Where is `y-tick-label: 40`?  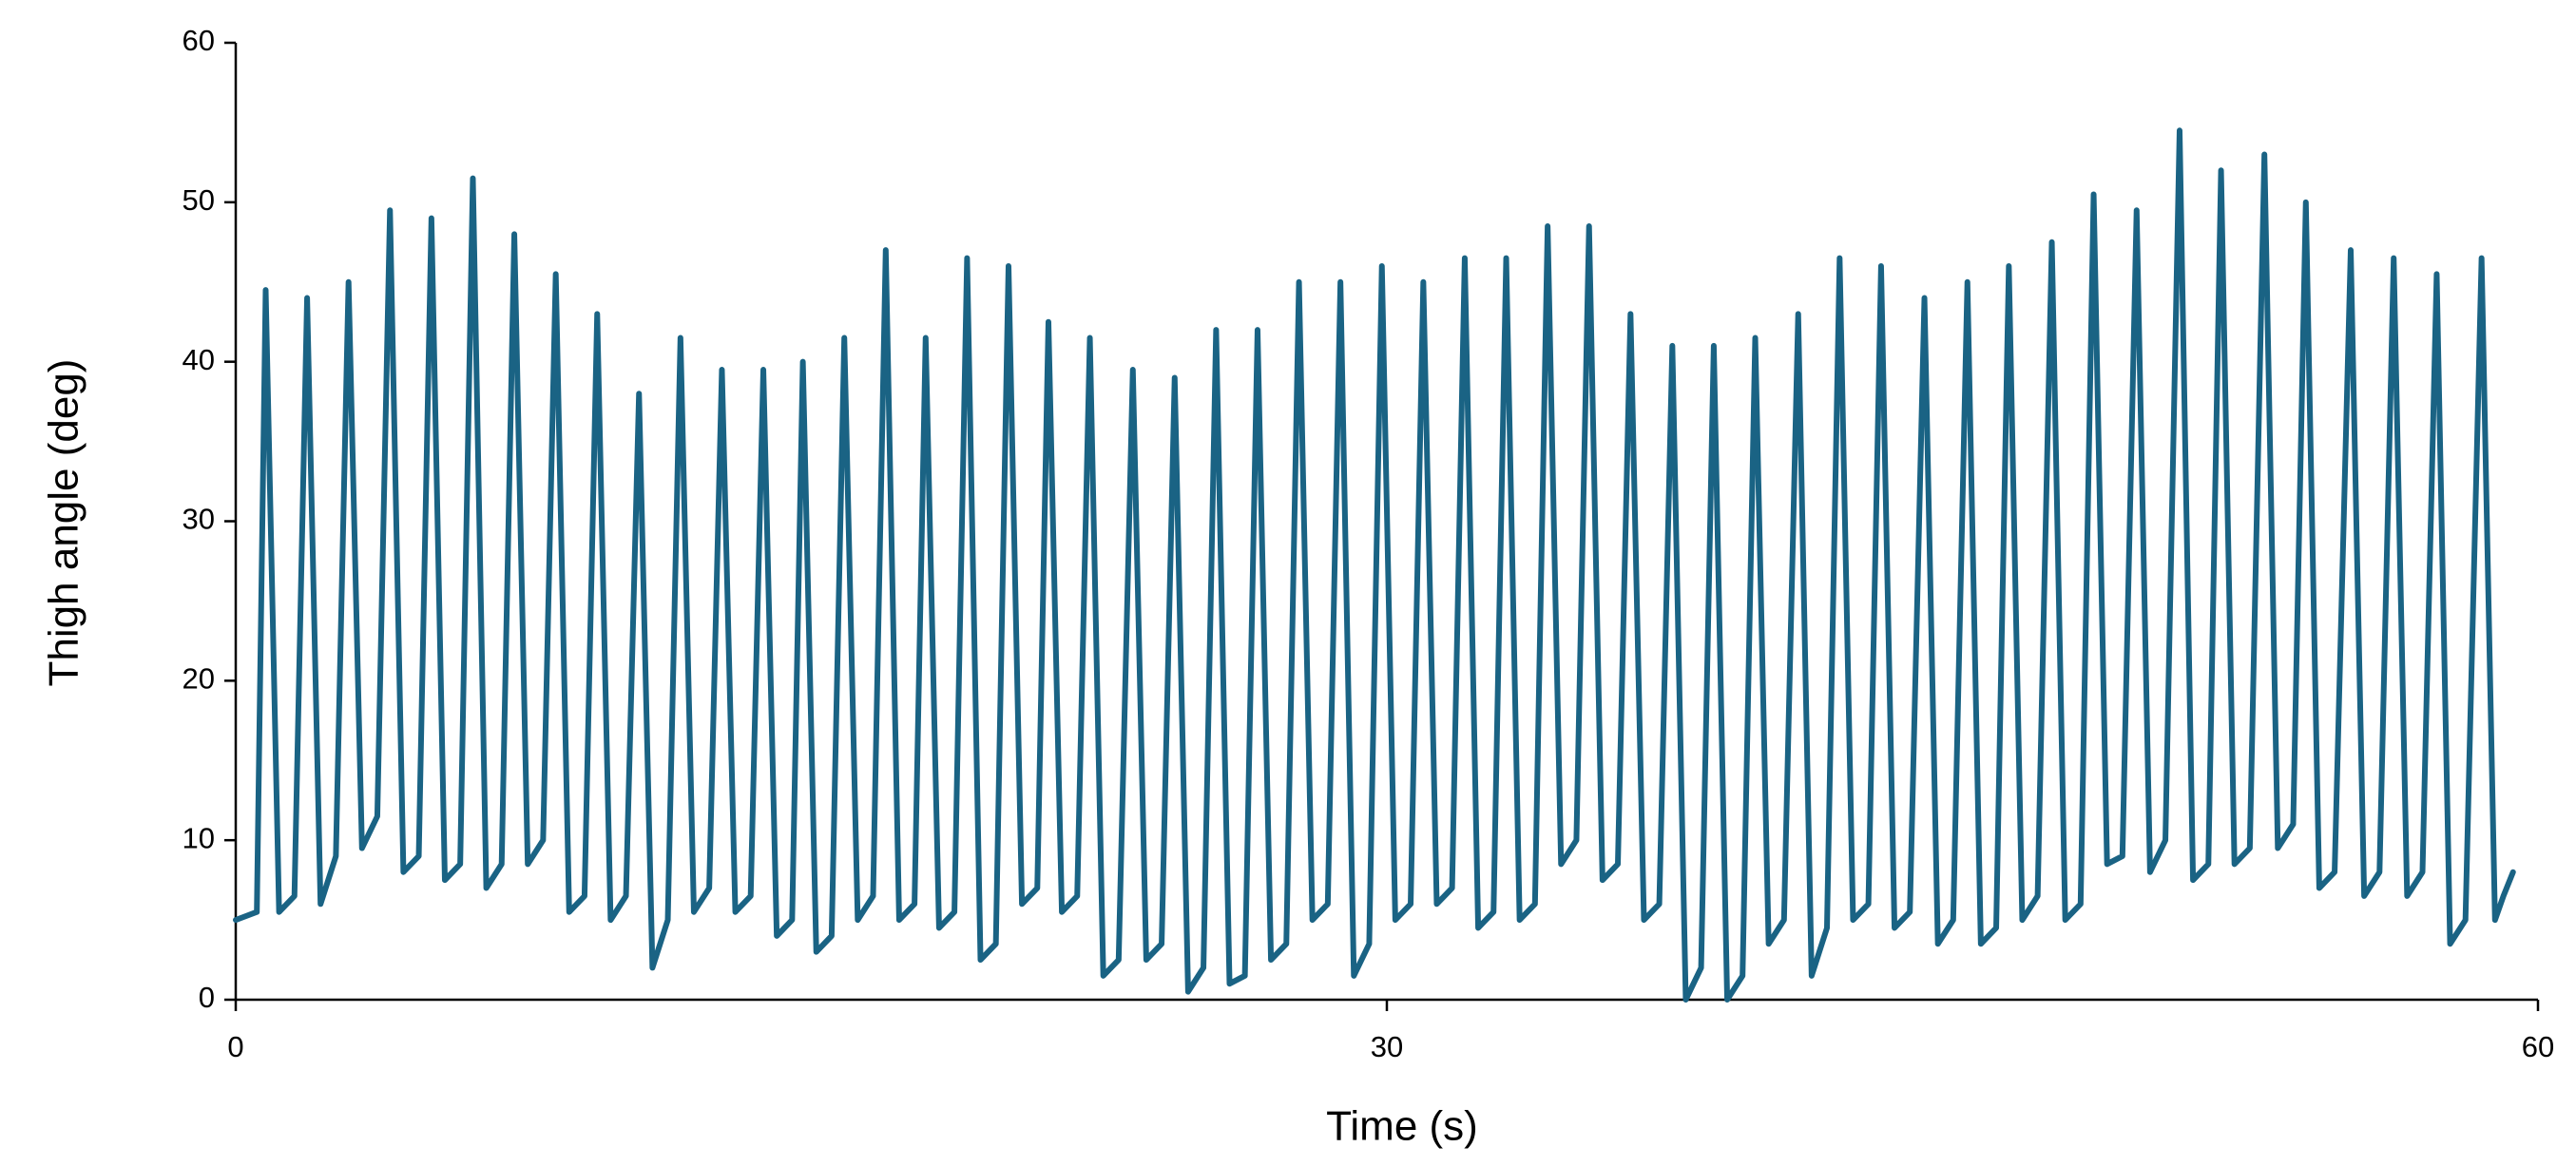 y-tick-label: 40 is located at coordinates (199, 360).